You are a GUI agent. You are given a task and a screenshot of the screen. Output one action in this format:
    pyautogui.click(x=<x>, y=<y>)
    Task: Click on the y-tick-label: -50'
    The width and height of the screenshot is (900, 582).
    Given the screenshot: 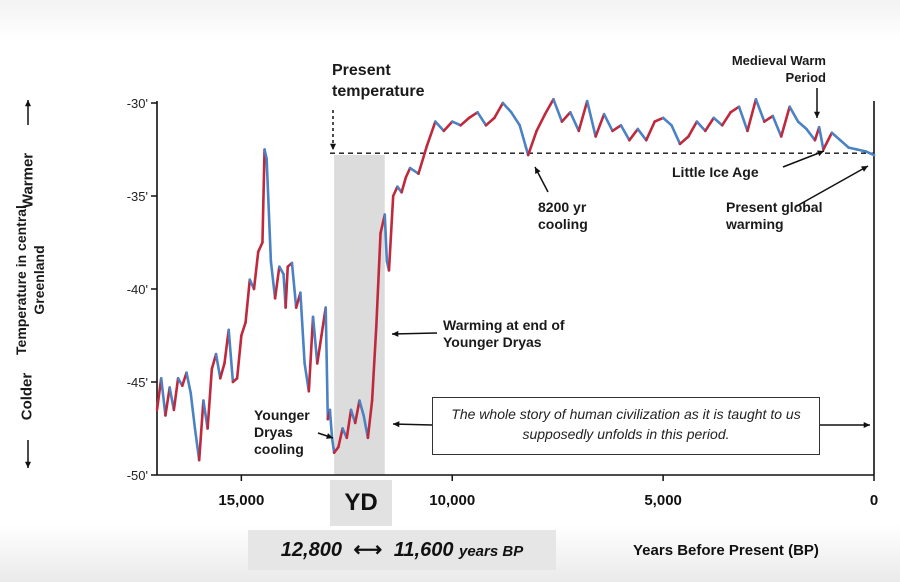 What is the action you would take?
    pyautogui.click(x=137, y=475)
    